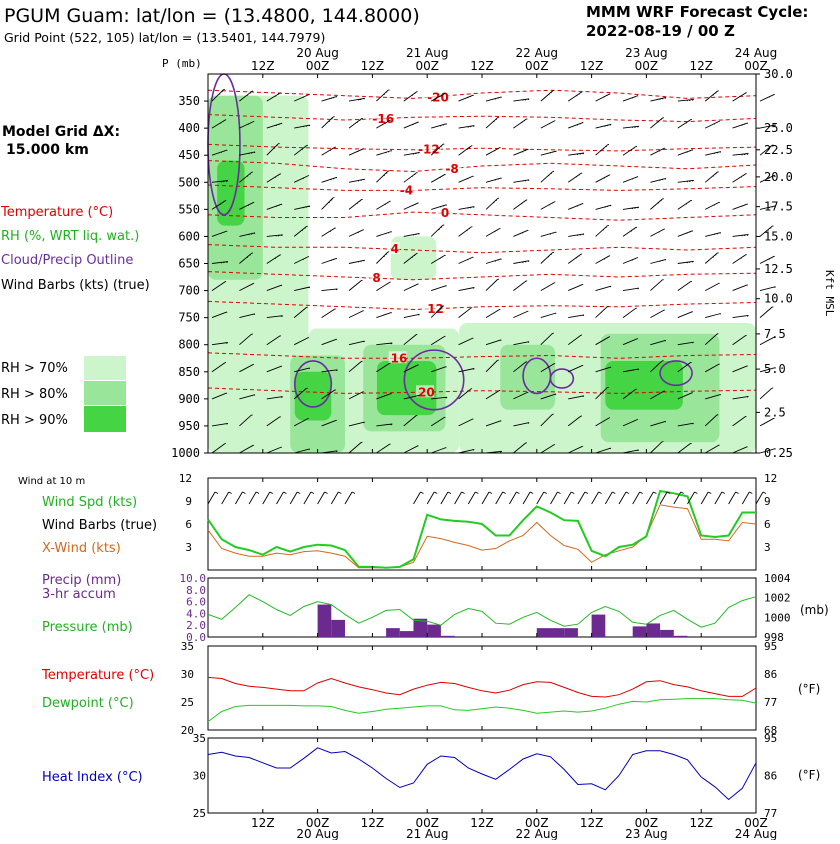  I want to click on wind-tick-left: 6, so click(188, 524).